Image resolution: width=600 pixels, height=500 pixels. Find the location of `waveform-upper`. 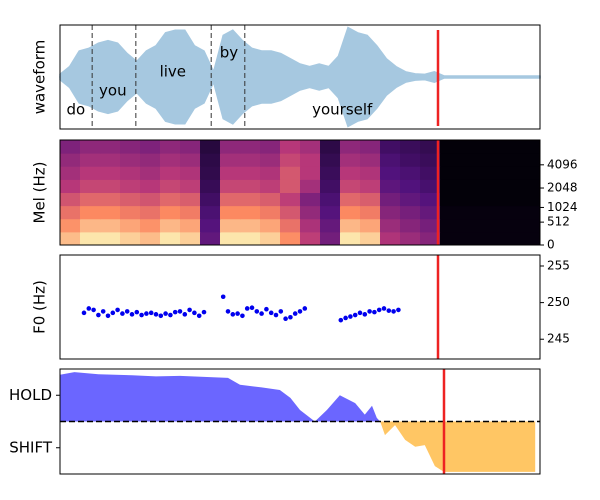

waveform-upper is located at coordinates (300, 52).